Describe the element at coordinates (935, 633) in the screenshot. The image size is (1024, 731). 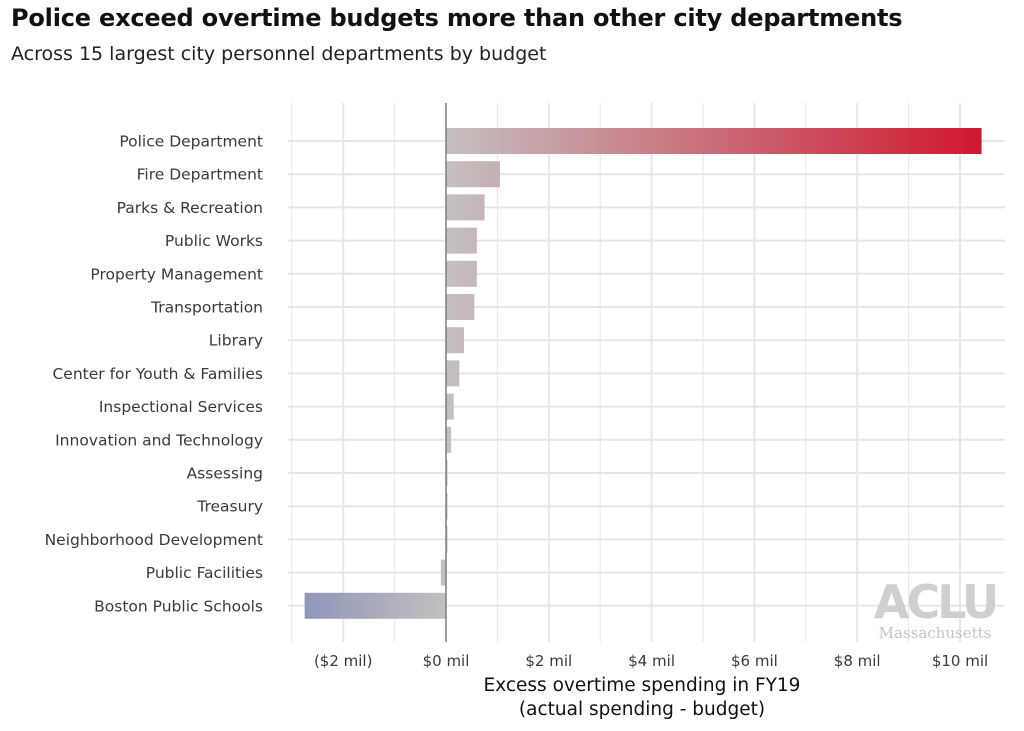
I see `logo-region: Massachusetts` at that location.